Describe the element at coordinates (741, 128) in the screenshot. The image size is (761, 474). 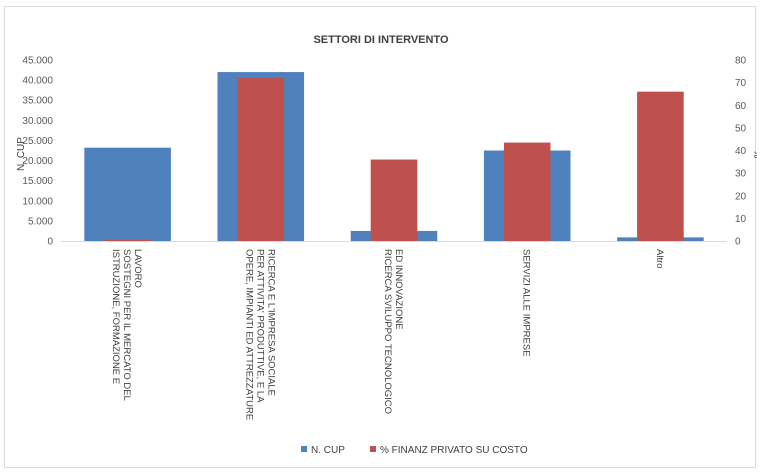
I see `y-tick-right: 50` at that location.